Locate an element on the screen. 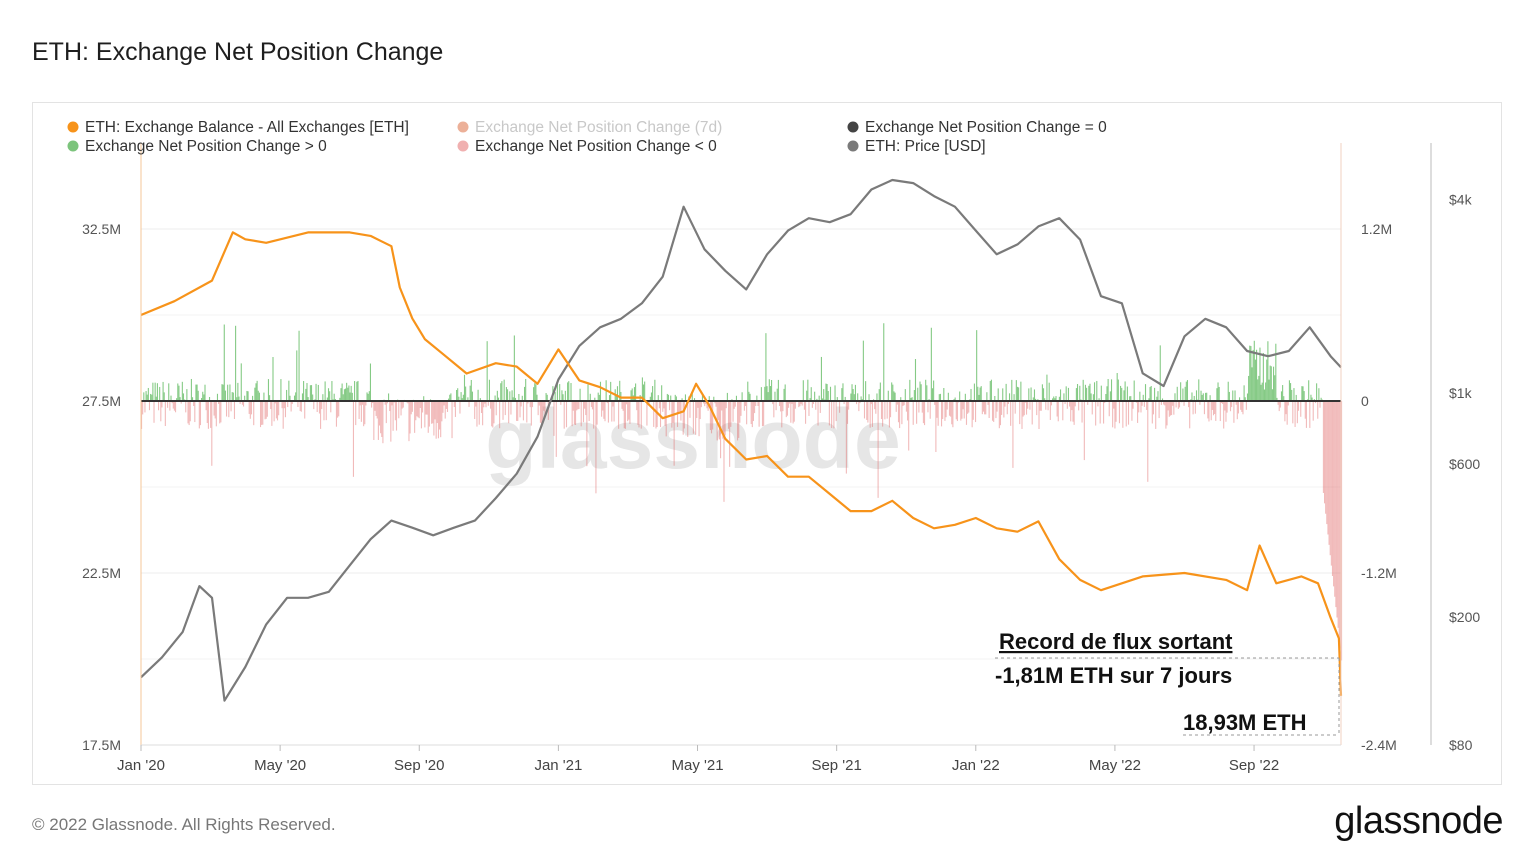 The image size is (1536, 864). x-tick-label: Sep '20 is located at coordinates (419, 765).